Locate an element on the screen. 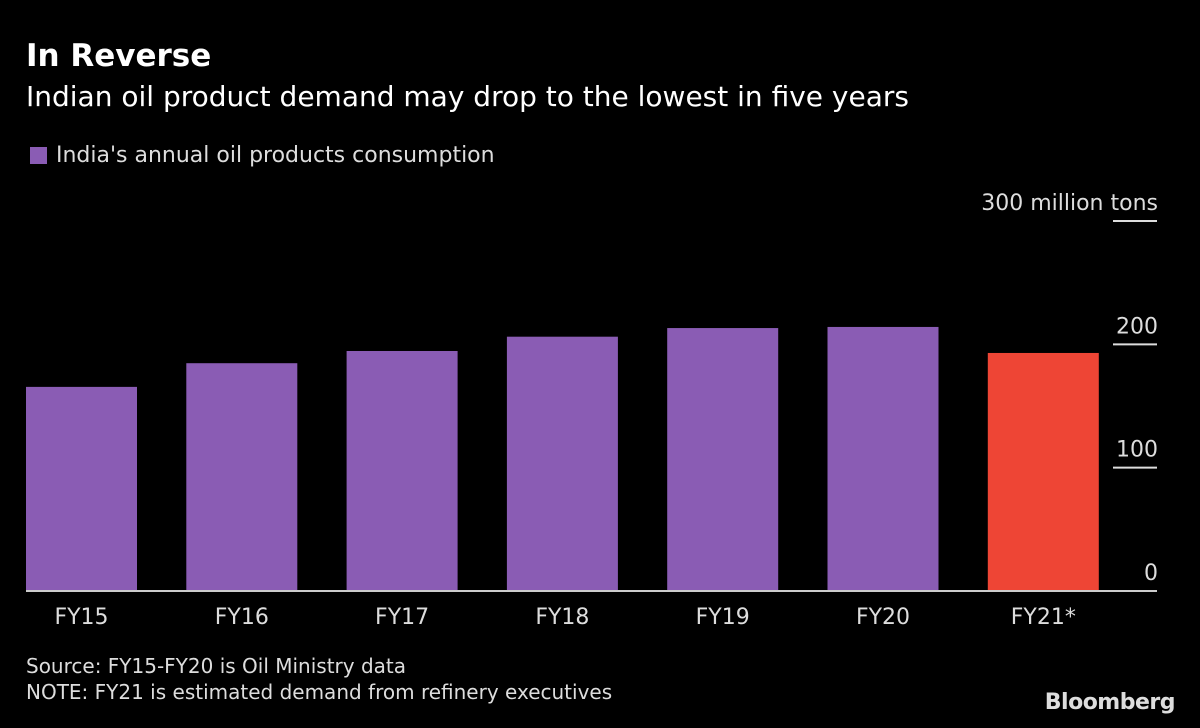 The image size is (1200, 728). bar-fy18 is located at coordinates (562, 463).